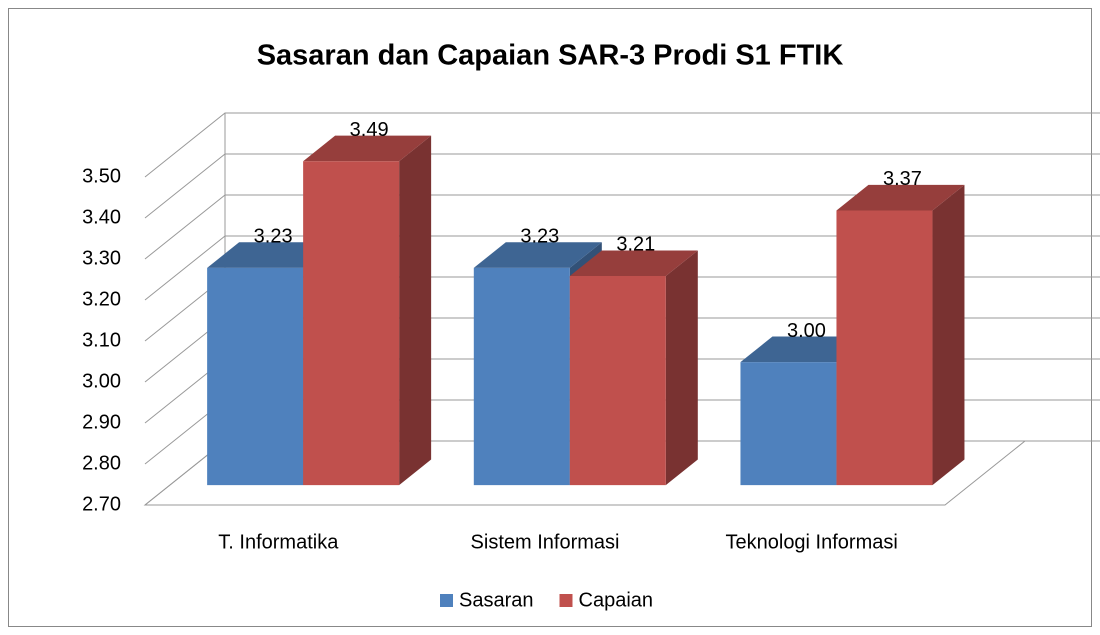 The image size is (1100, 635). I want to click on data-label: 3.21, so click(635, 245).